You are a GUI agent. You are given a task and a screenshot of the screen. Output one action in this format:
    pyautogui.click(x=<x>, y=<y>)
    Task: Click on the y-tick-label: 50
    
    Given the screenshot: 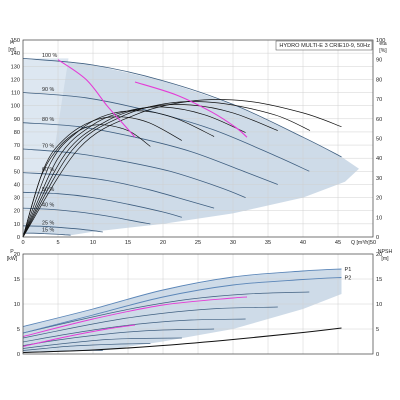 What is the action you would take?
    pyautogui.click(x=17, y=172)
    